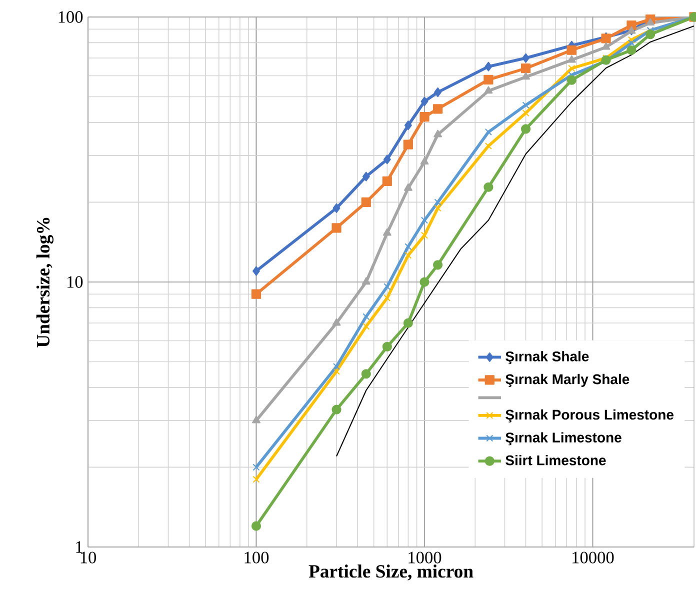  What do you see at coordinates (79, 547) in the screenshot?
I see `y-tick-label: 1` at bounding box center [79, 547].